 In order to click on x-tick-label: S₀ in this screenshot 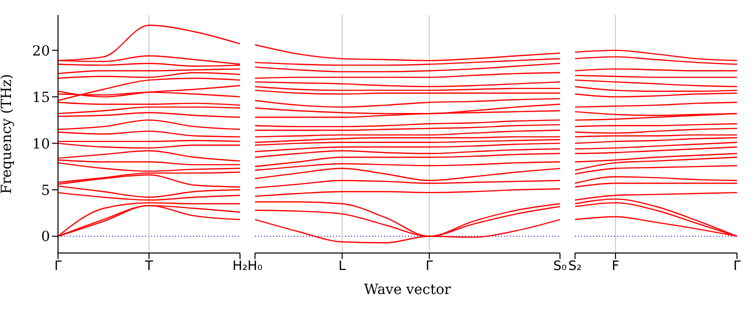, I will do `click(560, 266)`.